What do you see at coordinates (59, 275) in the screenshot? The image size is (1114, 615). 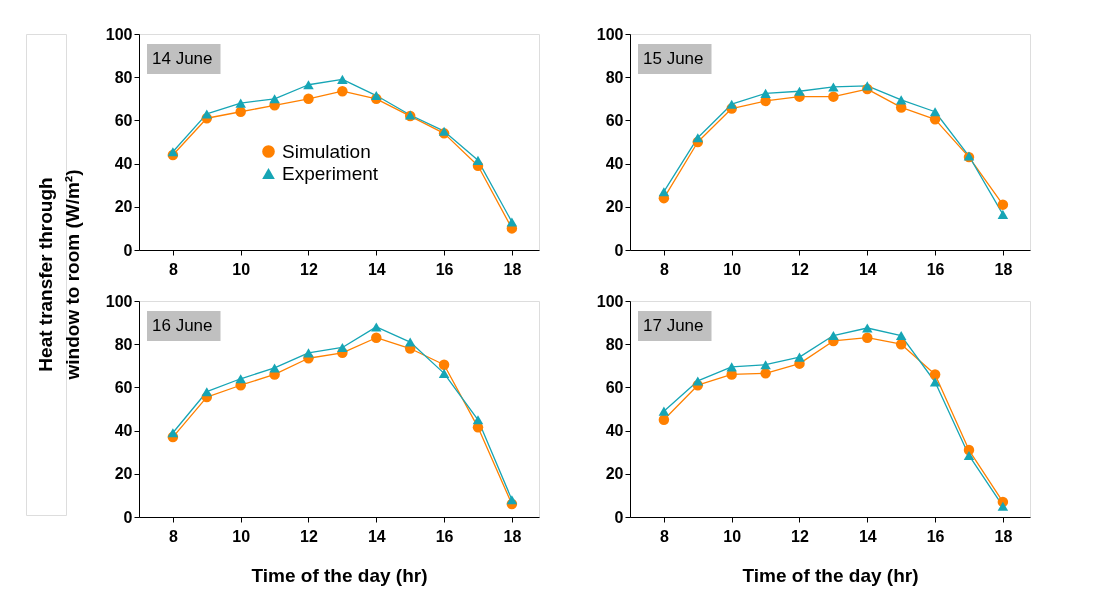 I see `y-axis-title: Heat transfer through window to room (W/m²)` at bounding box center [59, 275].